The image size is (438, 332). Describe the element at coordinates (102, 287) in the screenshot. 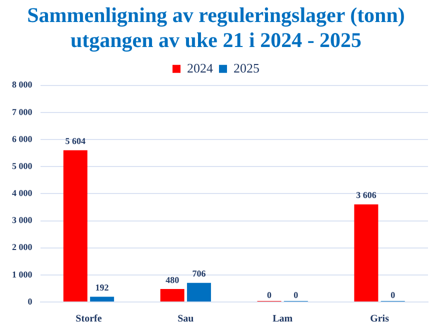

I see `data-label: 192` at that location.